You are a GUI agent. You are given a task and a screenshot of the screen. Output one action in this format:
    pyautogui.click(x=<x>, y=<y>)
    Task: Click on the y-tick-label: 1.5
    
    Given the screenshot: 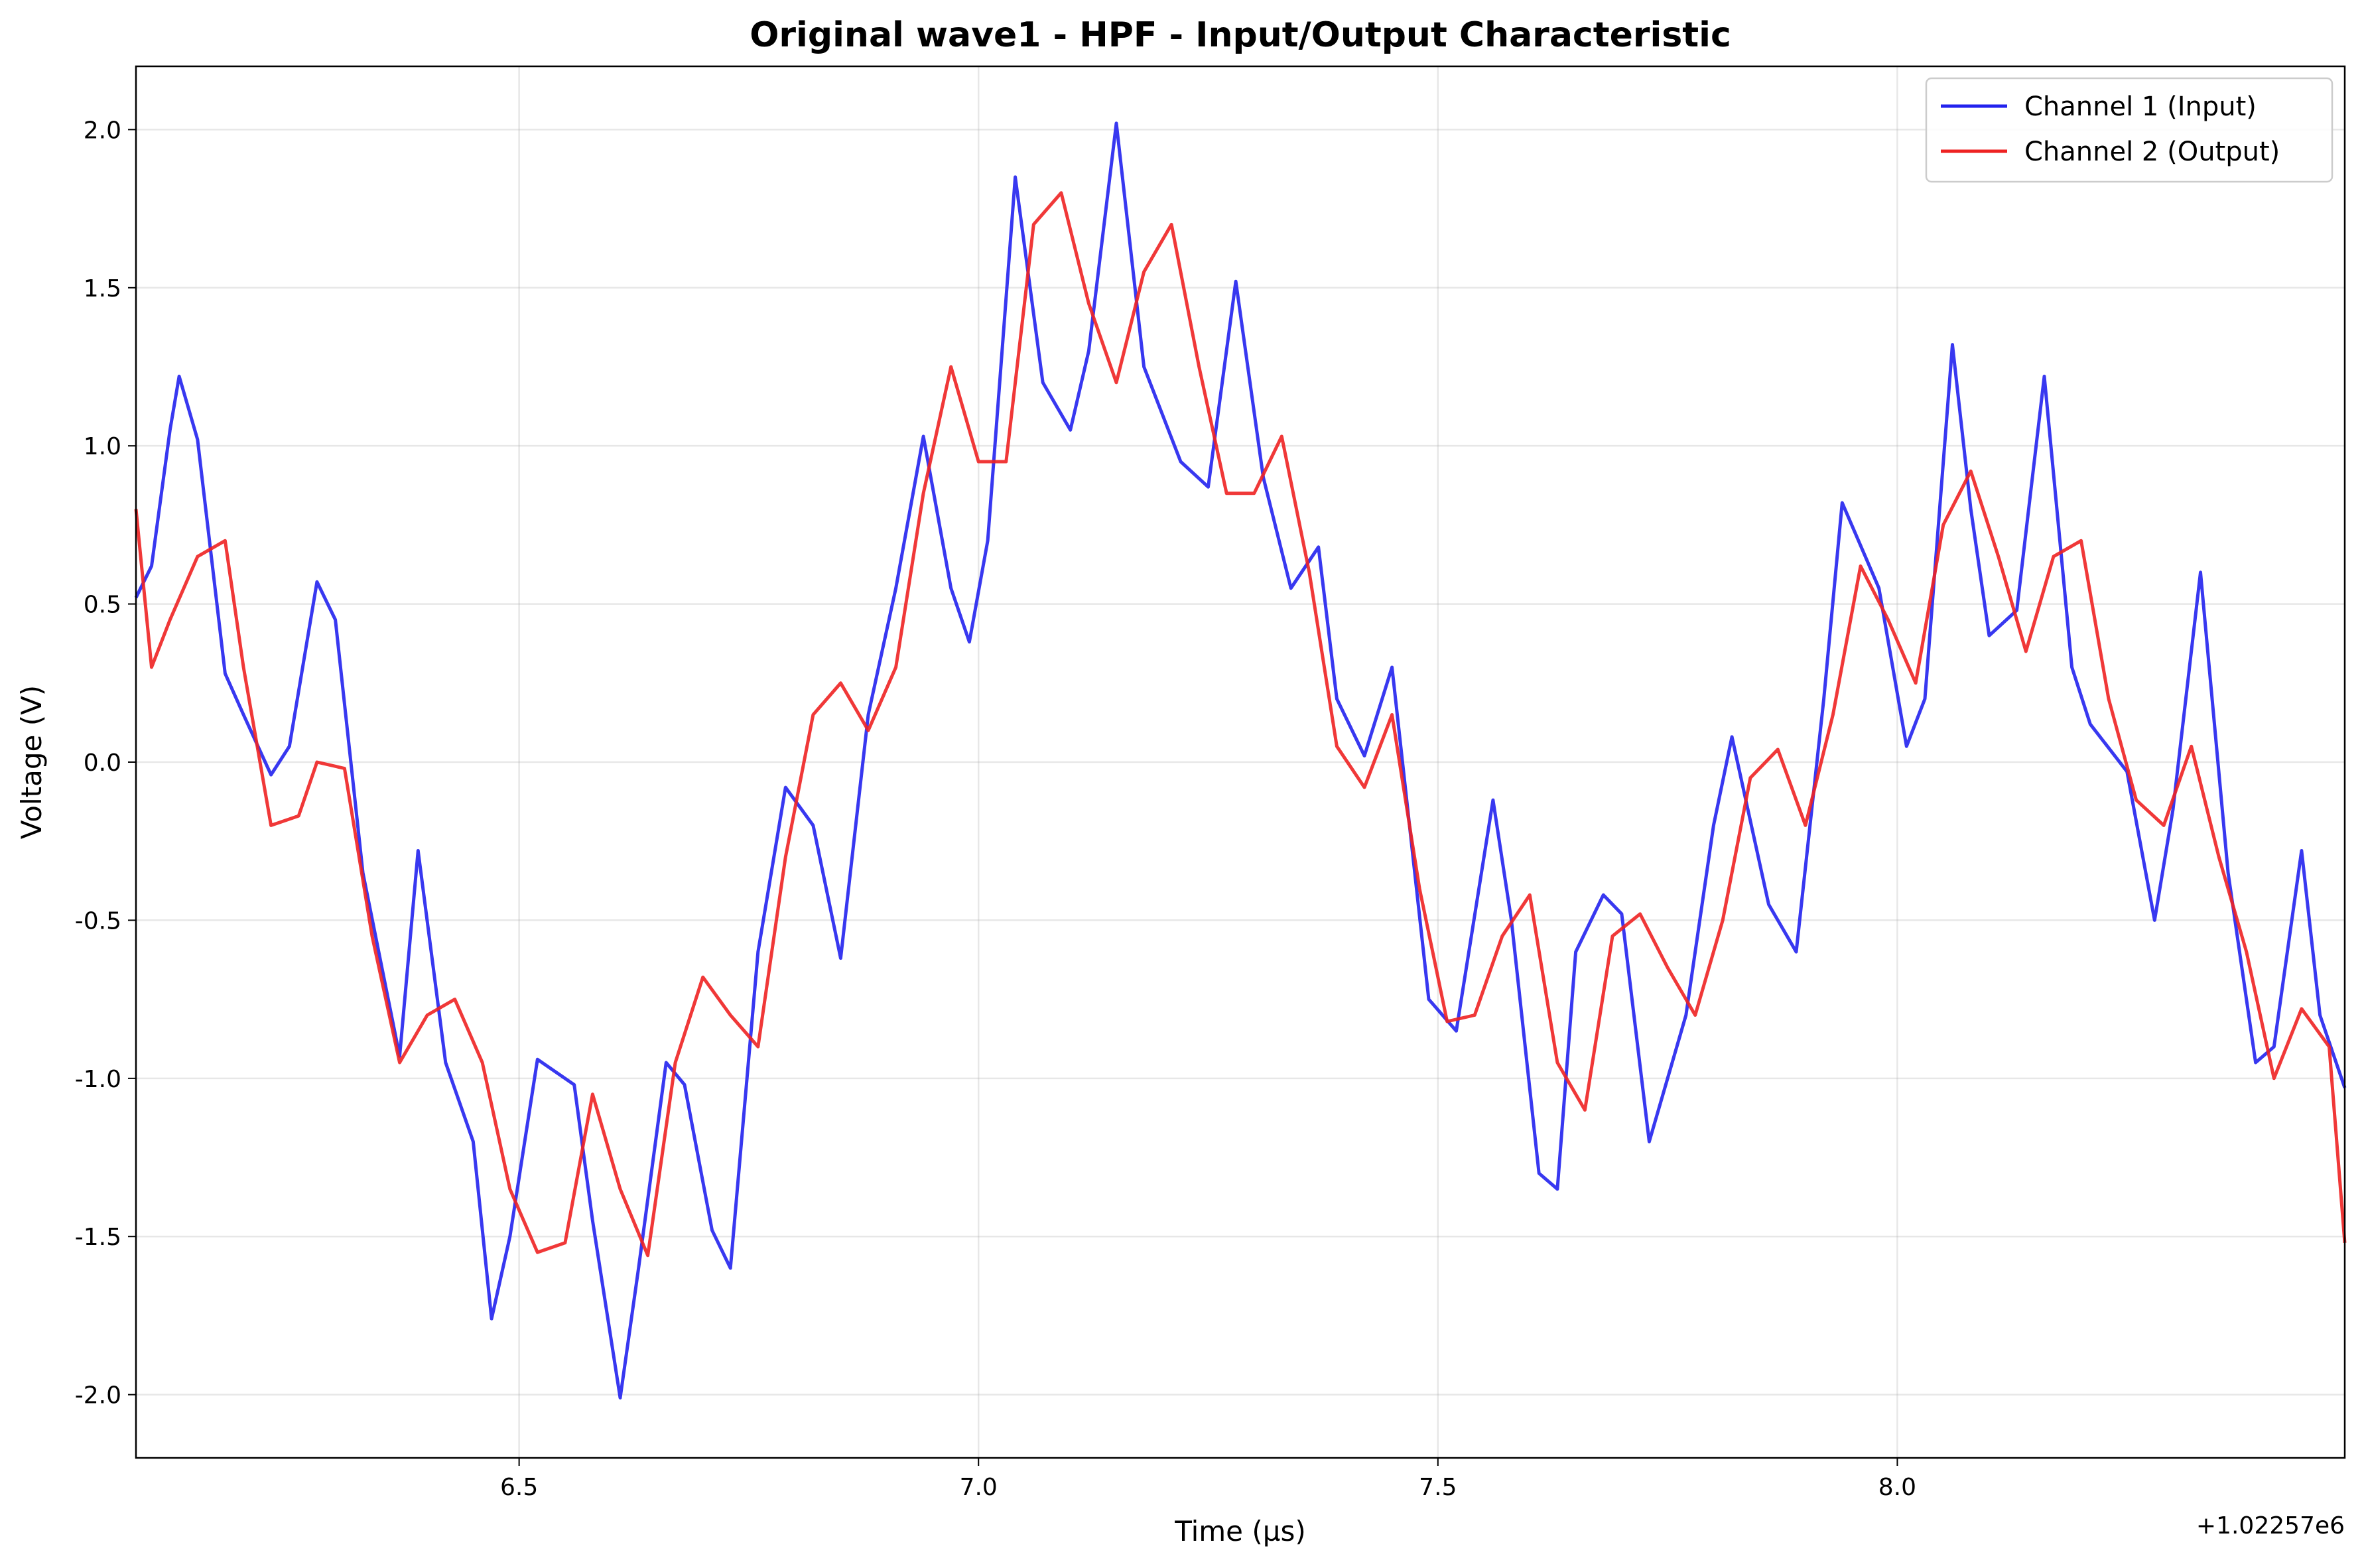 What is the action you would take?
    pyautogui.click(x=102, y=288)
    